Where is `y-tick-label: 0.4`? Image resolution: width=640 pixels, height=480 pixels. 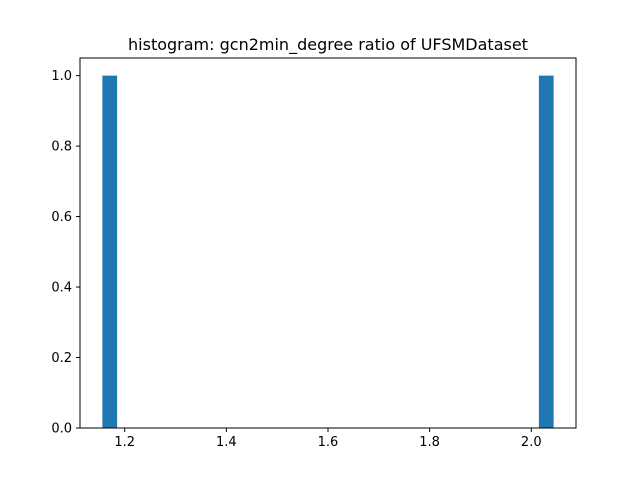 y-tick-label: 0.4 is located at coordinates (61, 288).